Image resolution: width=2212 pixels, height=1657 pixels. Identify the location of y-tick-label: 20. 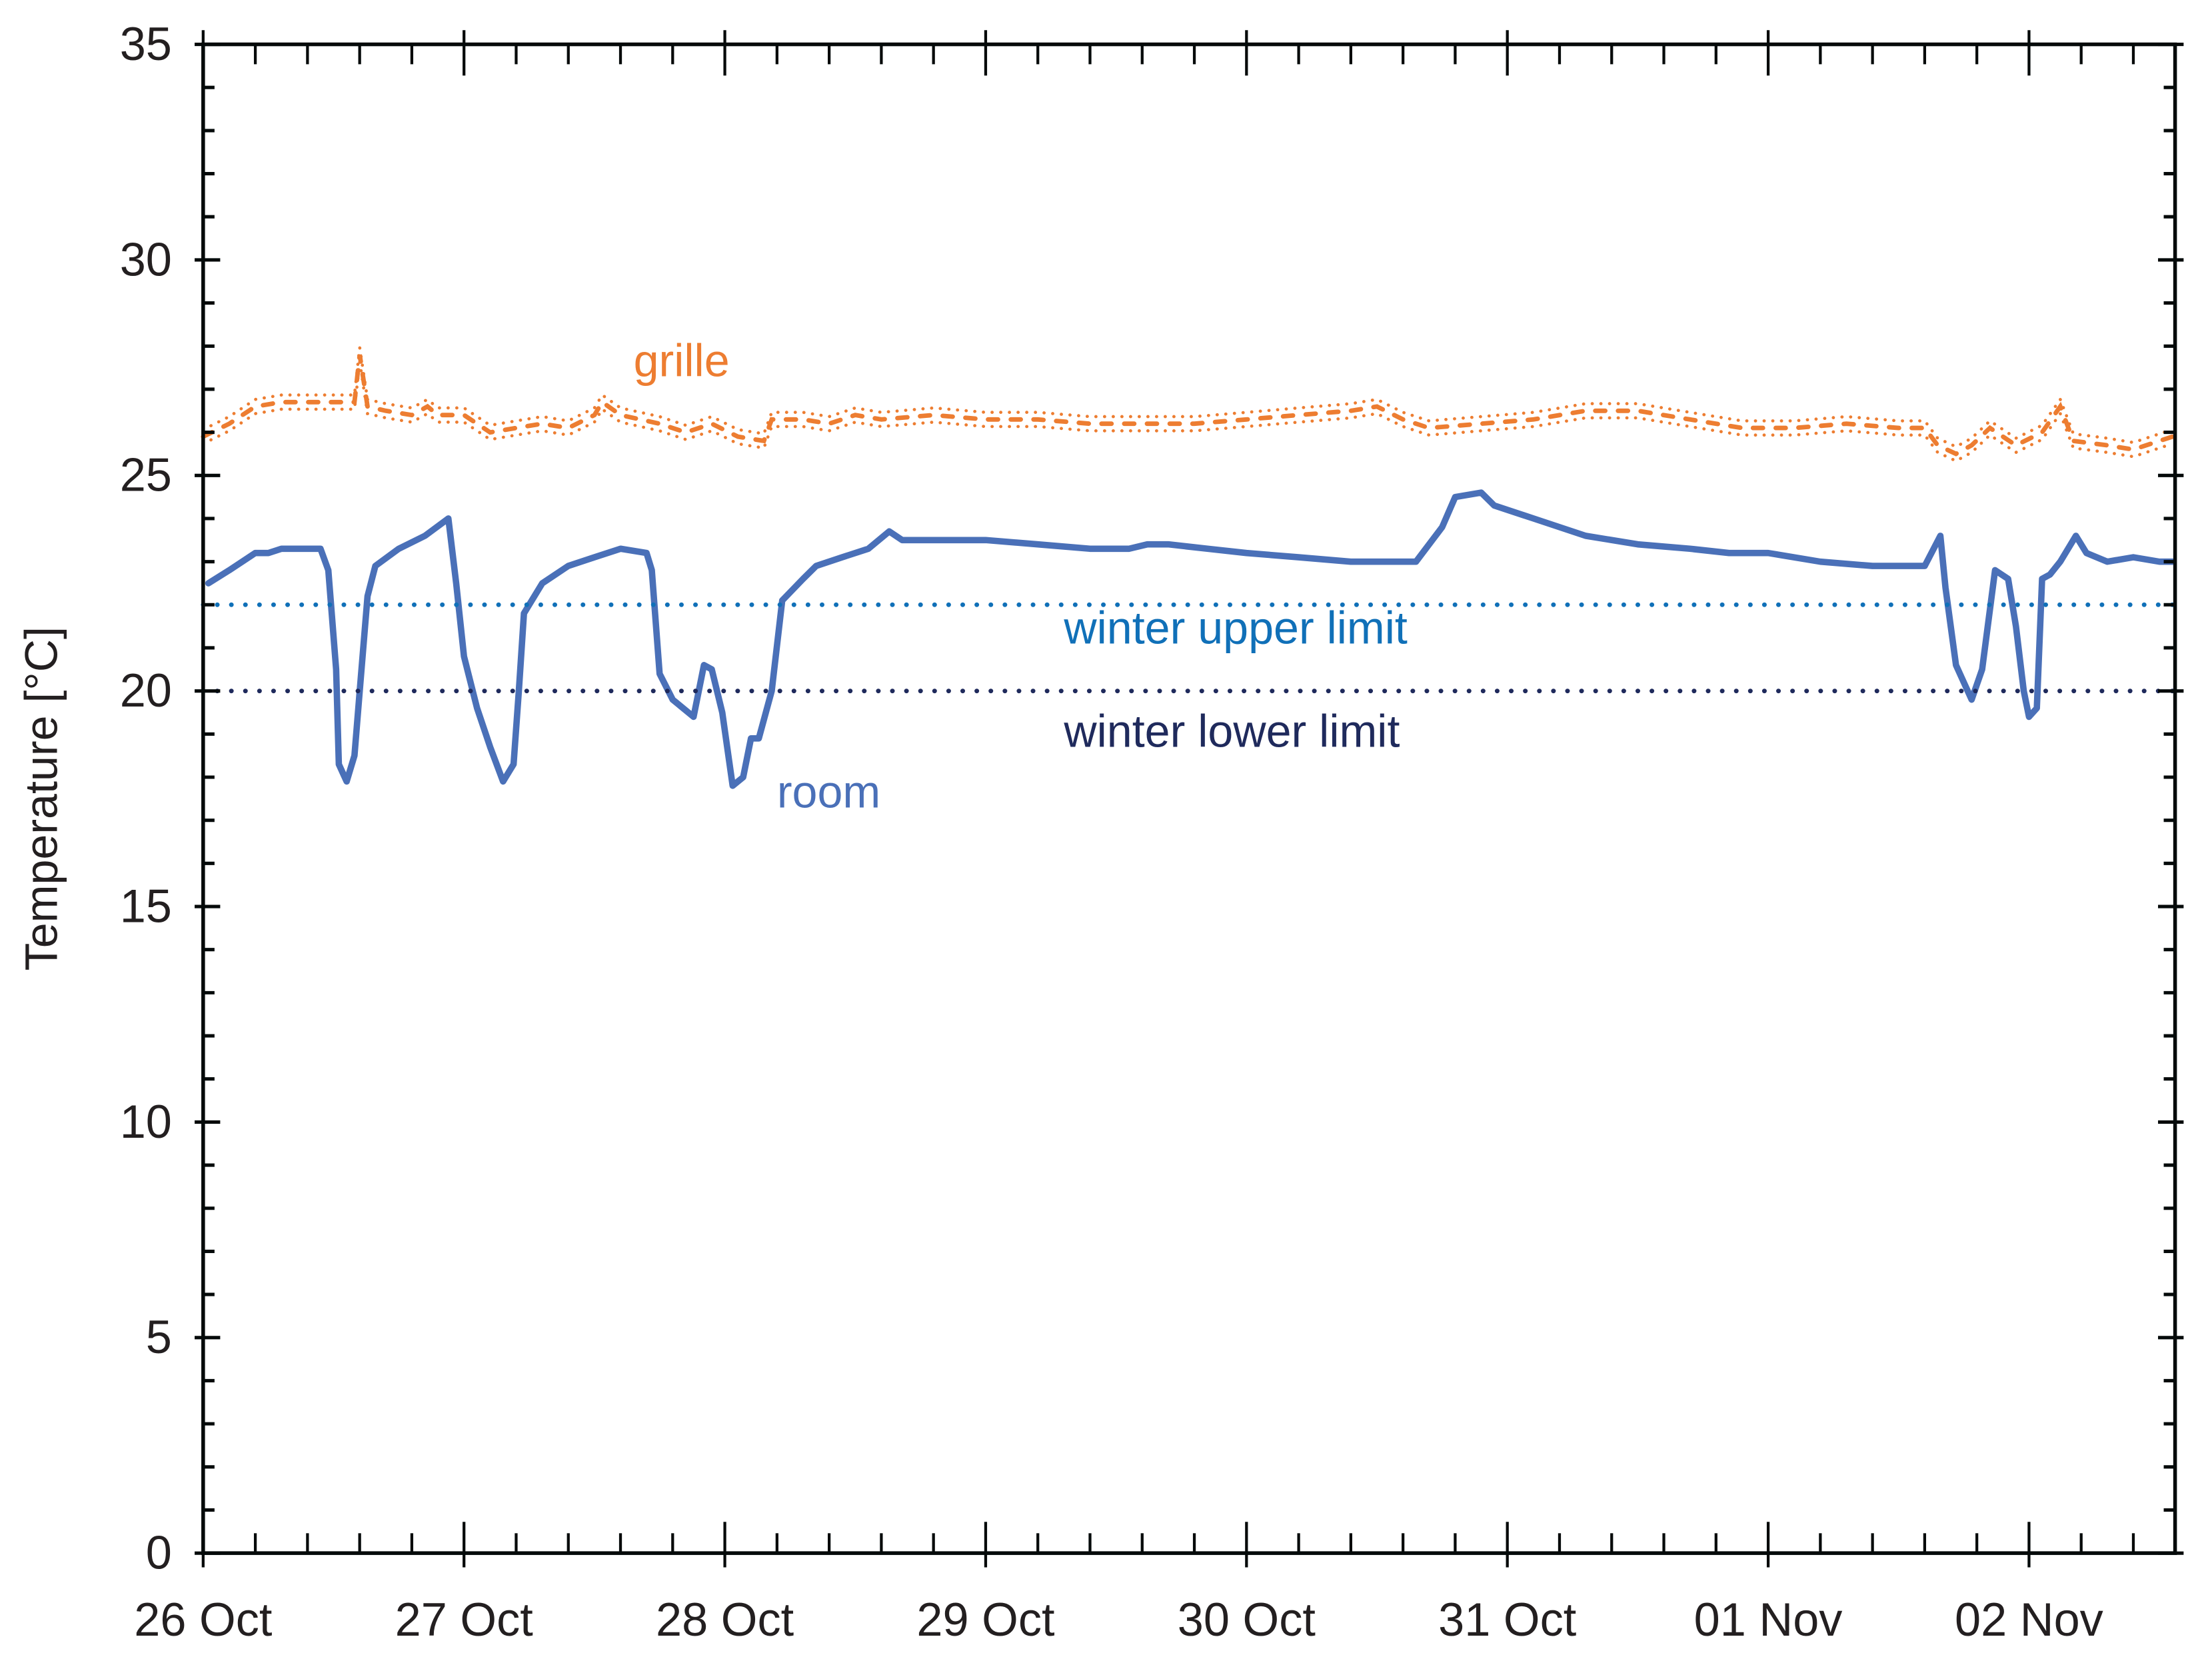
(146, 690).